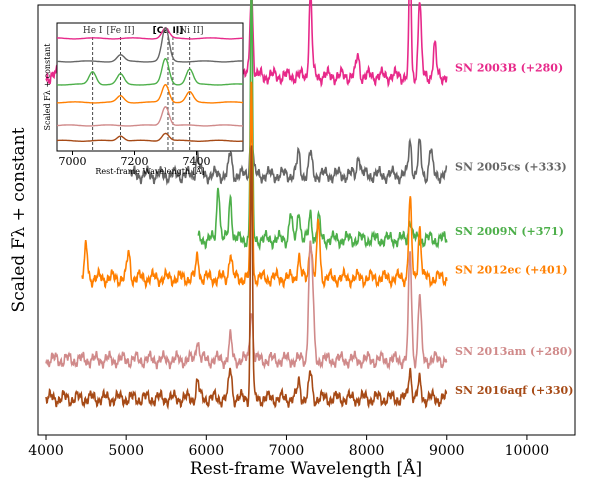 The image size is (600, 500). I want to click on inset-marker-label-he-i: He I, so click(93, 31).